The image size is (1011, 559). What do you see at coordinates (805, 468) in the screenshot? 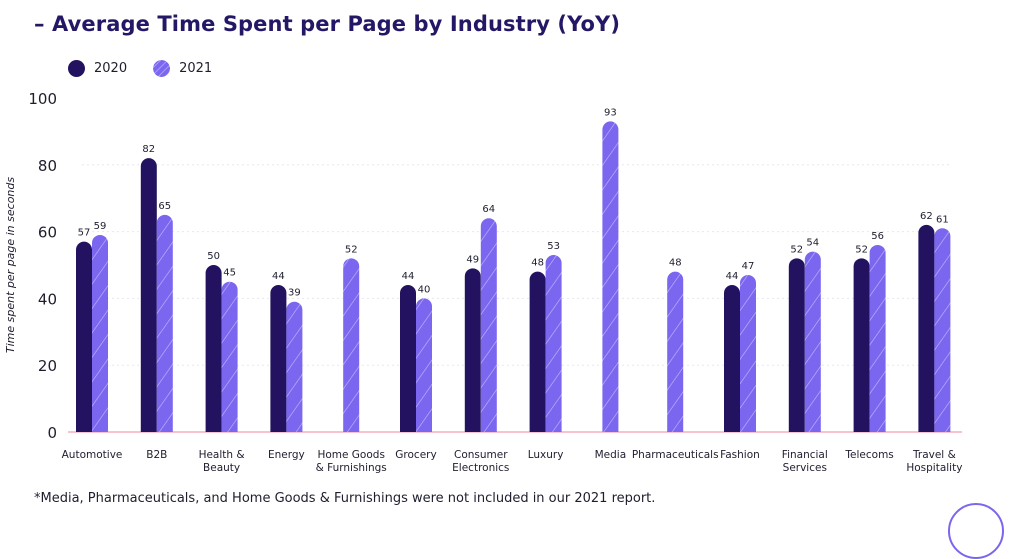
I see `x-tick-label: Services` at bounding box center [805, 468].